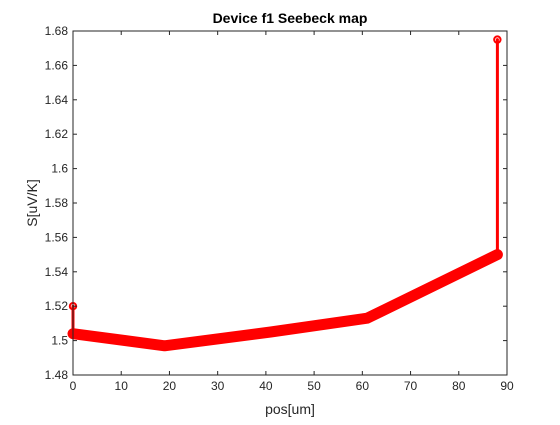 Image resolution: width=560 pixels, height=425 pixels. Describe the element at coordinates (57, 272) in the screenshot. I see `y-tick-label-3: 1.54` at that location.